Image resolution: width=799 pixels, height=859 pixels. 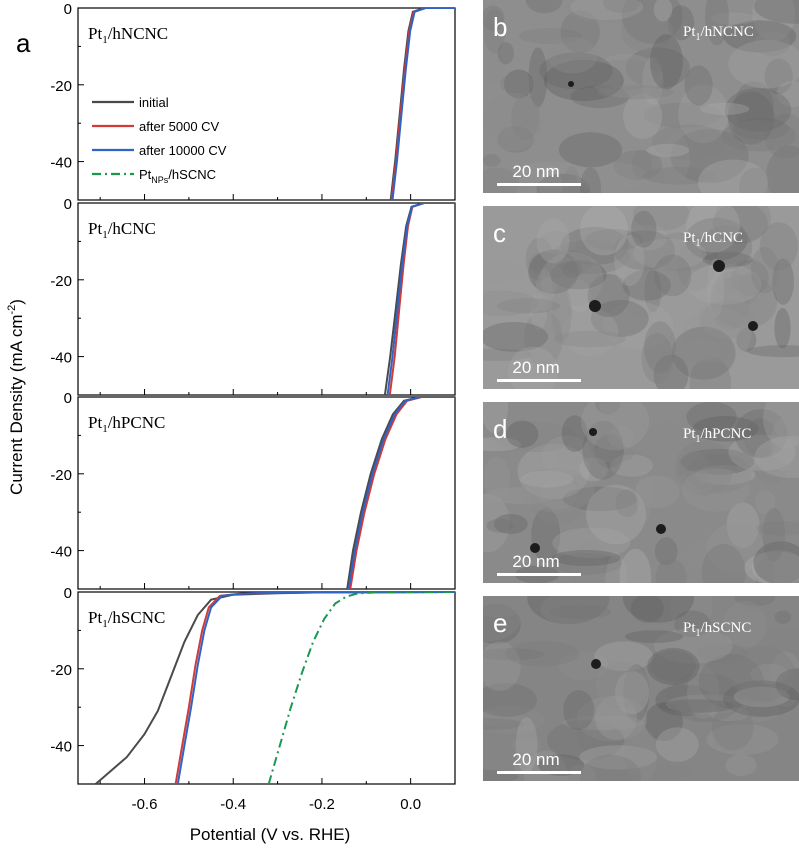 I want to click on y-axis-label: Current Density (mA cm-2), so click(x=16, y=397).